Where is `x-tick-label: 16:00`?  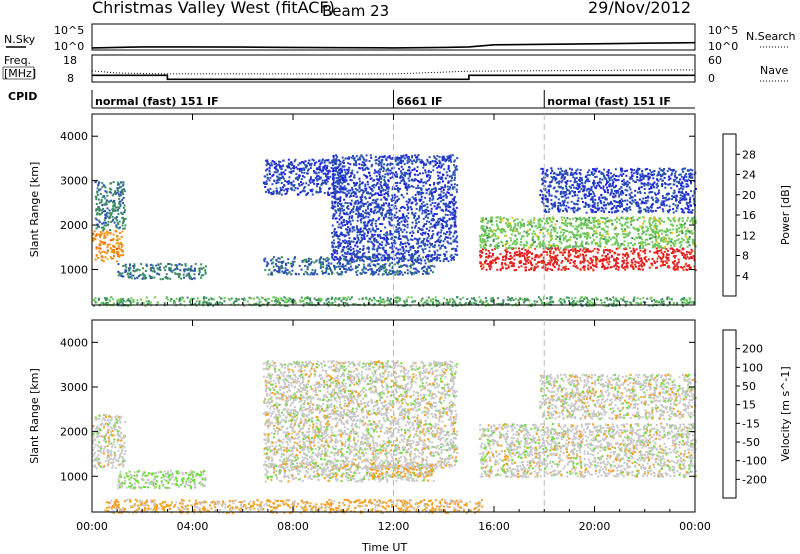 x-tick-label: 16:00 is located at coordinates (494, 526).